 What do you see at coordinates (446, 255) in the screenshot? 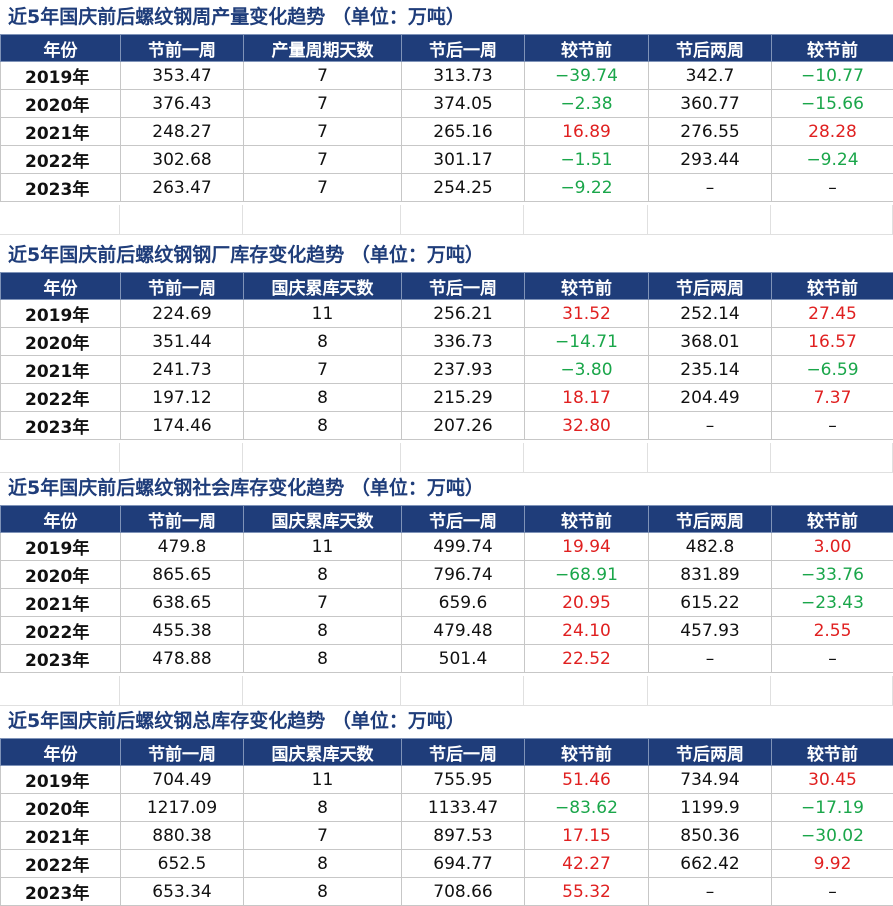
I see `table-title: 近5年国庆前后螺纹钢钢厂库存变化趋势 （单位：万吨）` at bounding box center [446, 255].